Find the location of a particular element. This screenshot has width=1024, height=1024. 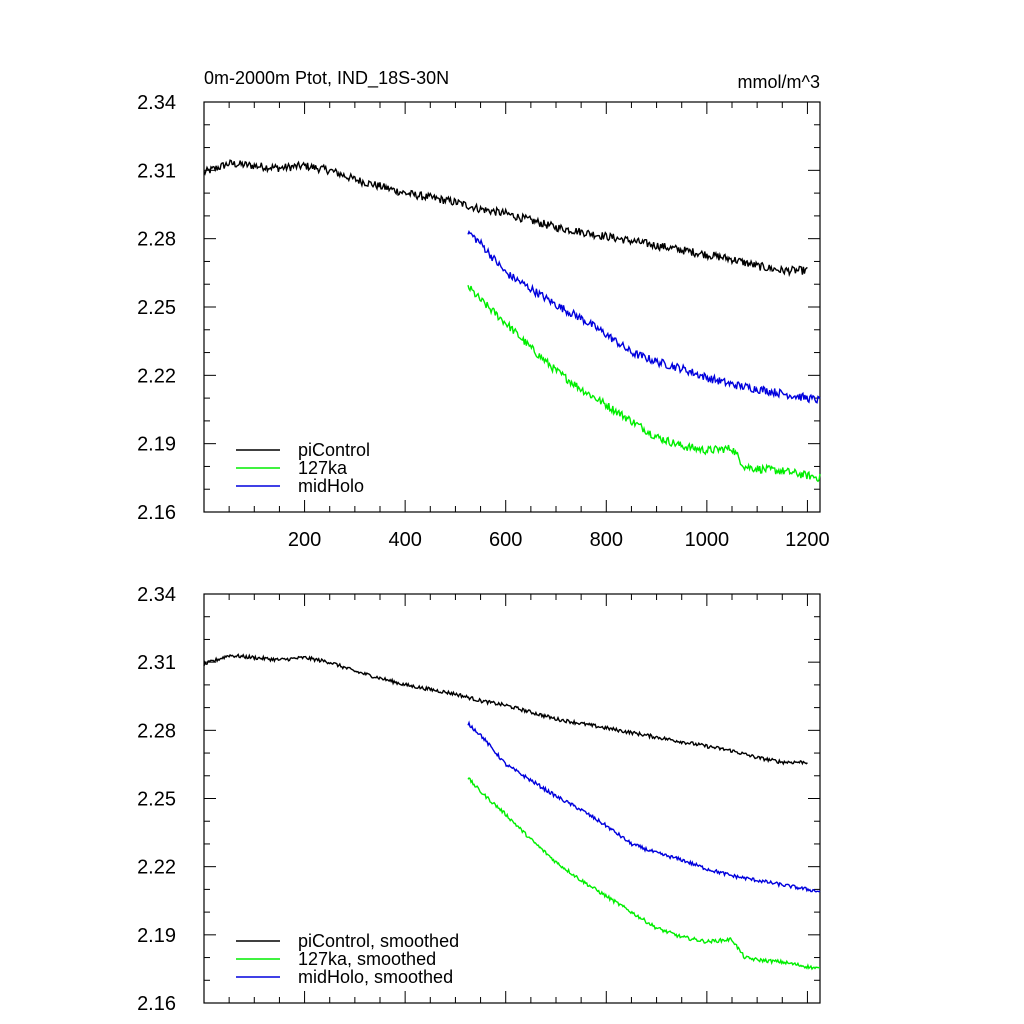

legend-label: midHolo is located at coordinates (331, 486).